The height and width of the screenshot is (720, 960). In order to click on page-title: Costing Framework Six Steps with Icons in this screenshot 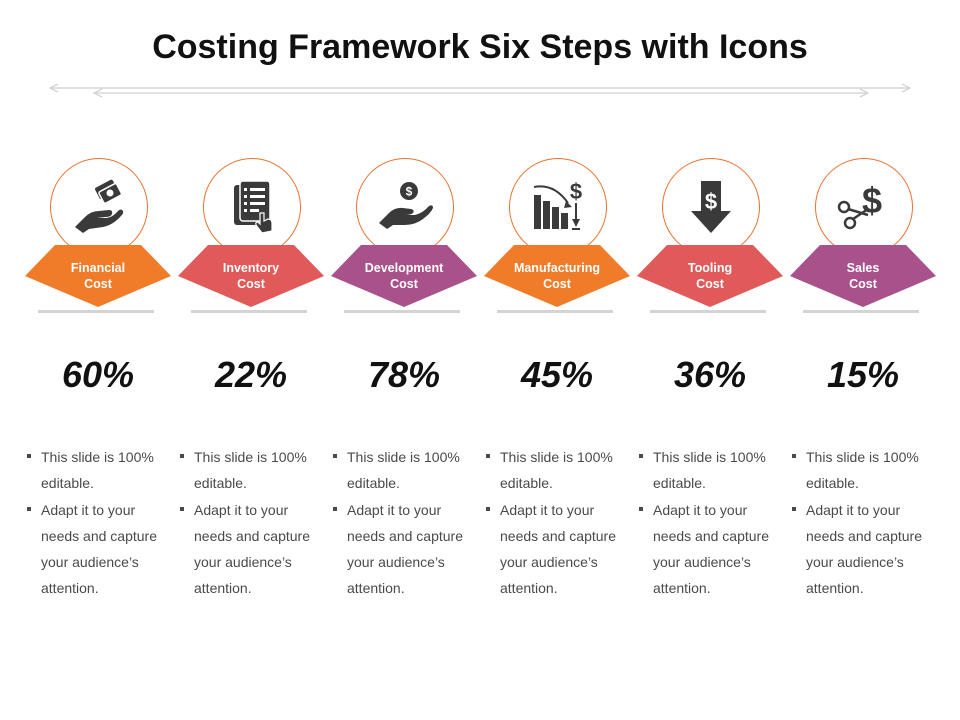, I will do `click(480, 47)`.